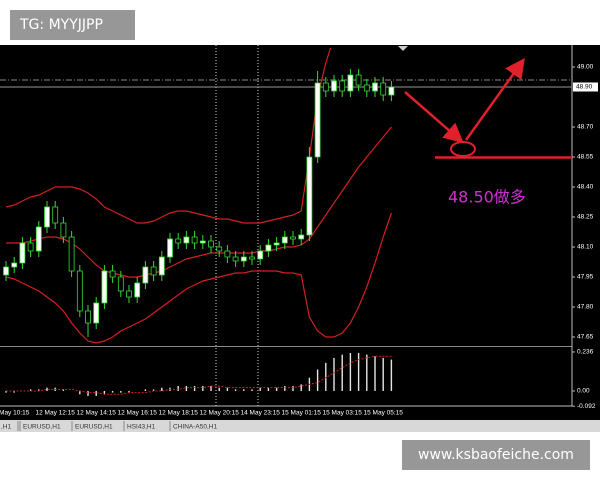  What do you see at coordinates (585, 67) in the screenshot?
I see `y-tick-label: 49.00` at bounding box center [585, 67].